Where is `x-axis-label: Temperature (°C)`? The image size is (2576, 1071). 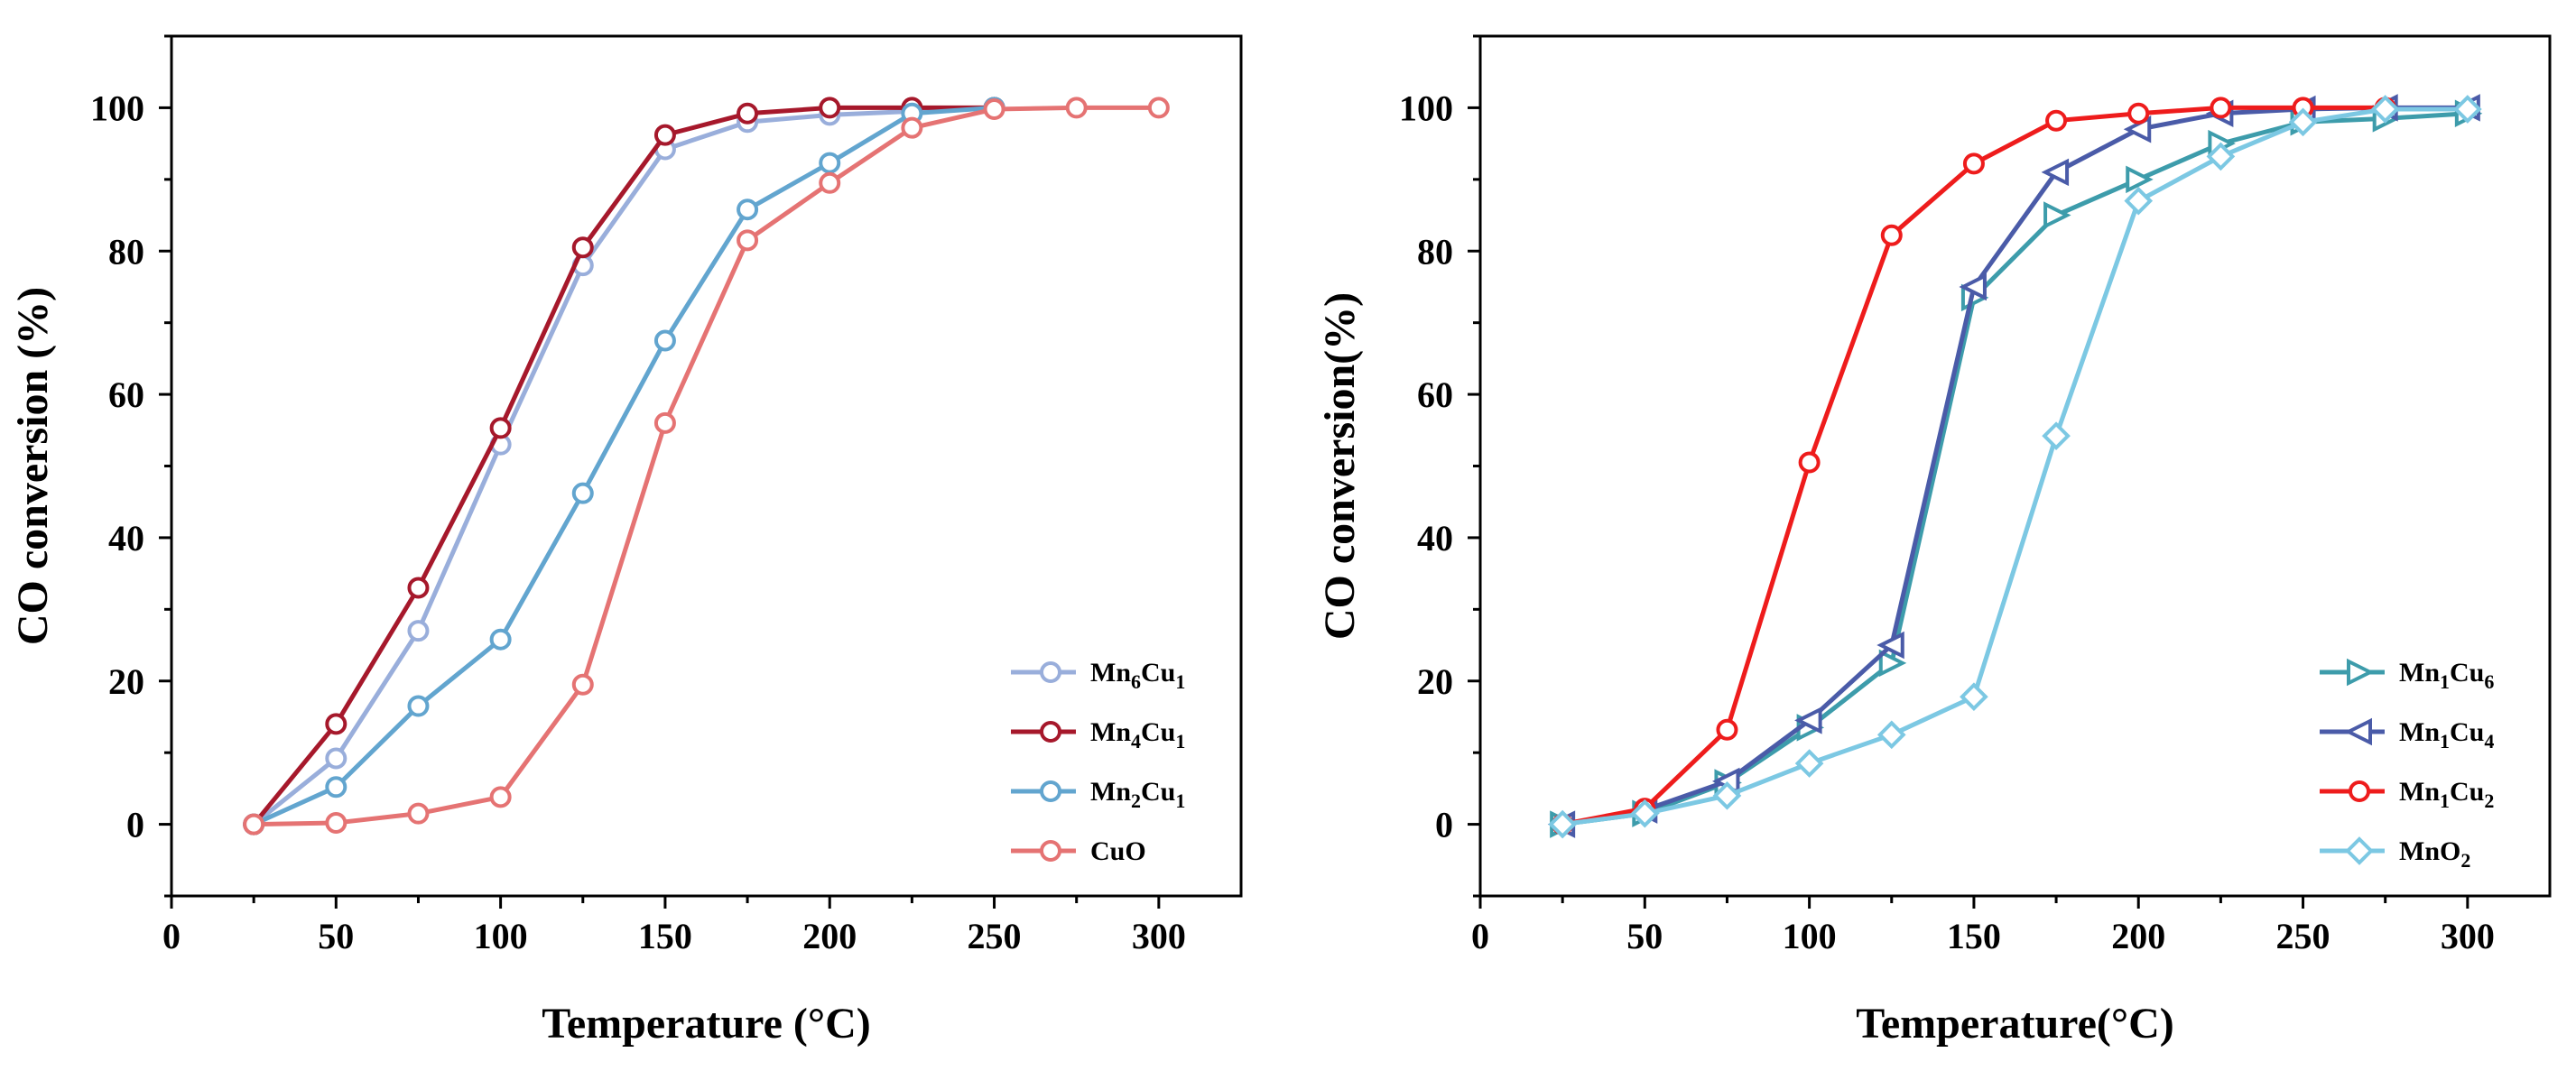
x-axis-label: Temperature (°C) is located at coordinates (706, 1024).